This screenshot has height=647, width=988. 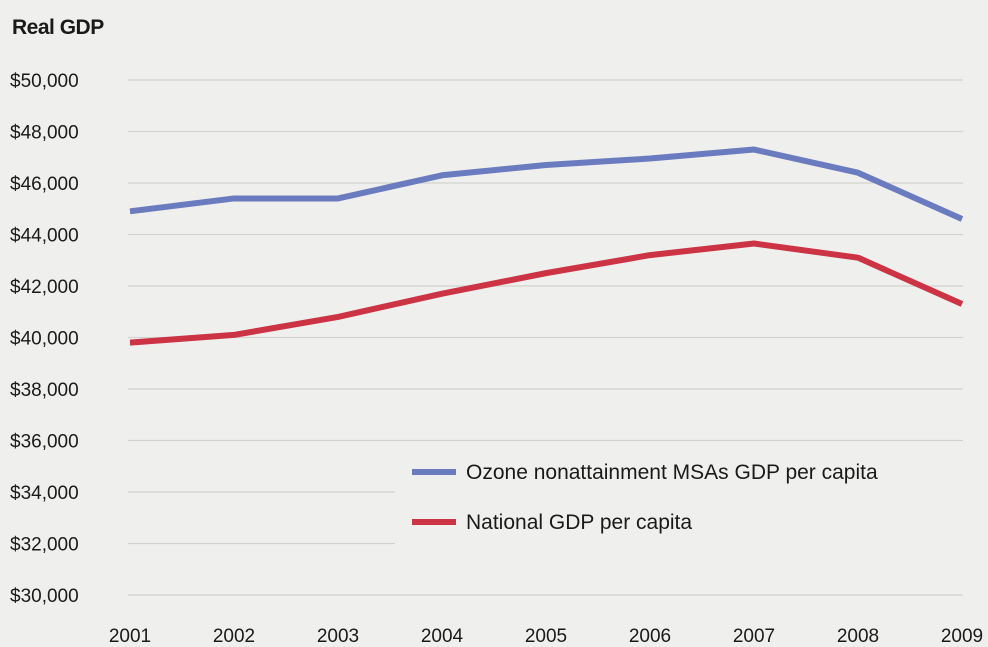 What do you see at coordinates (858, 636) in the screenshot?
I see `x-tick-label: 2008` at bounding box center [858, 636].